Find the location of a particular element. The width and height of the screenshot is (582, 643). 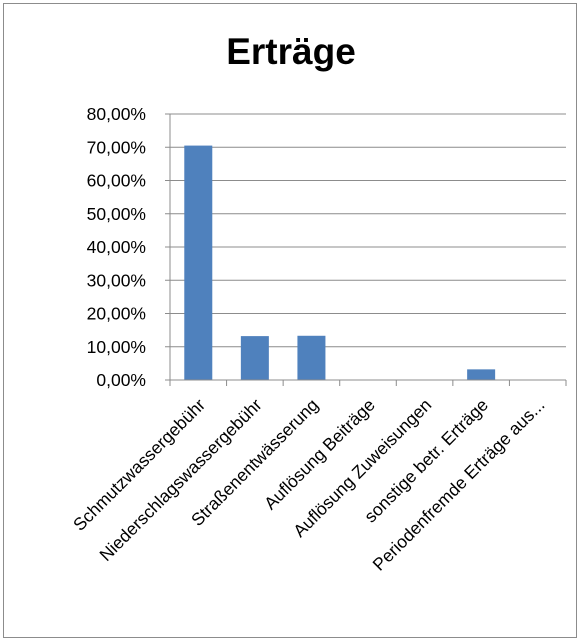

chart-title: Erträge is located at coordinates (291, 51).